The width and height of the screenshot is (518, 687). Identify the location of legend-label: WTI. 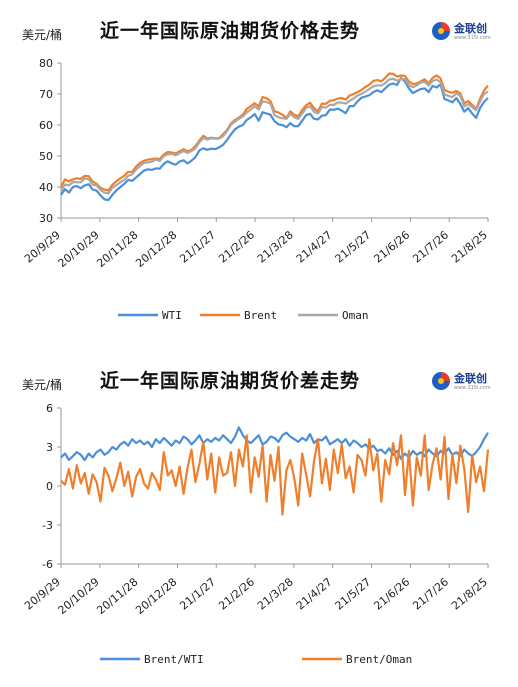
(172, 315).